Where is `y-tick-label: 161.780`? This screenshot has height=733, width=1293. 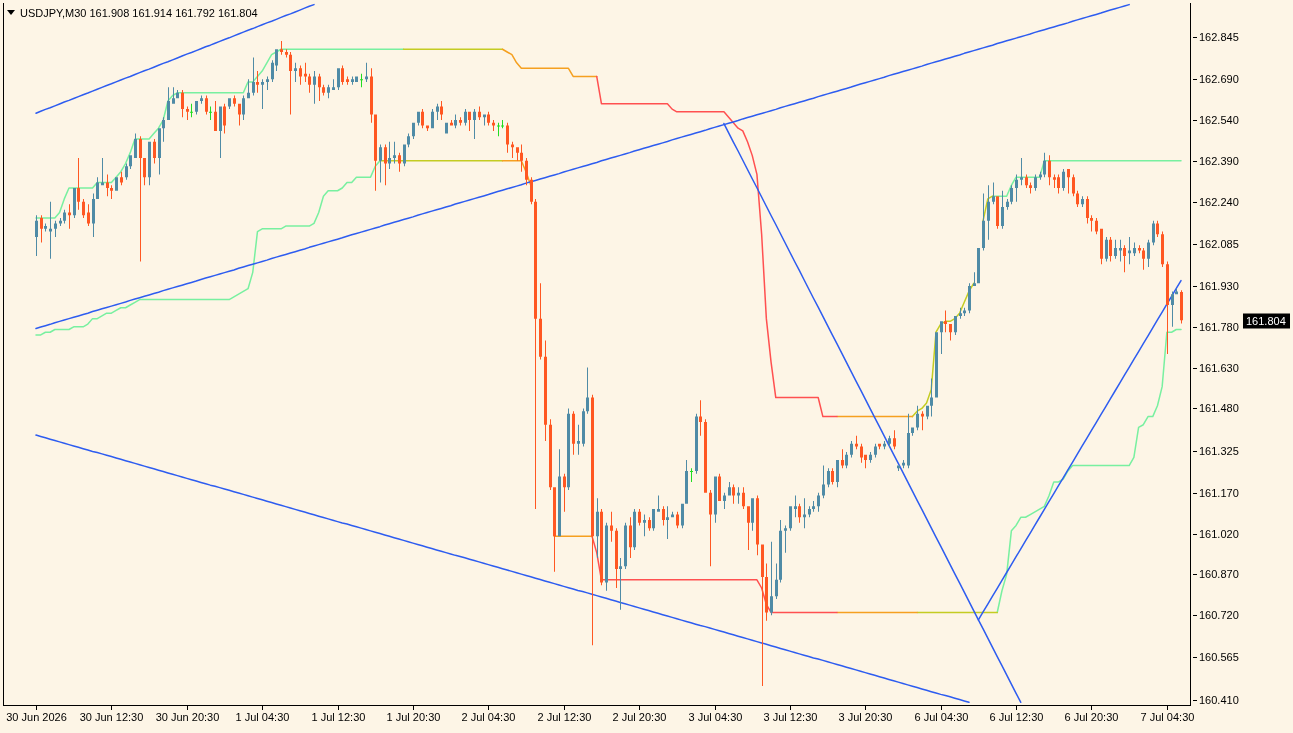
y-tick-label: 161.780 is located at coordinates (1219, 327).